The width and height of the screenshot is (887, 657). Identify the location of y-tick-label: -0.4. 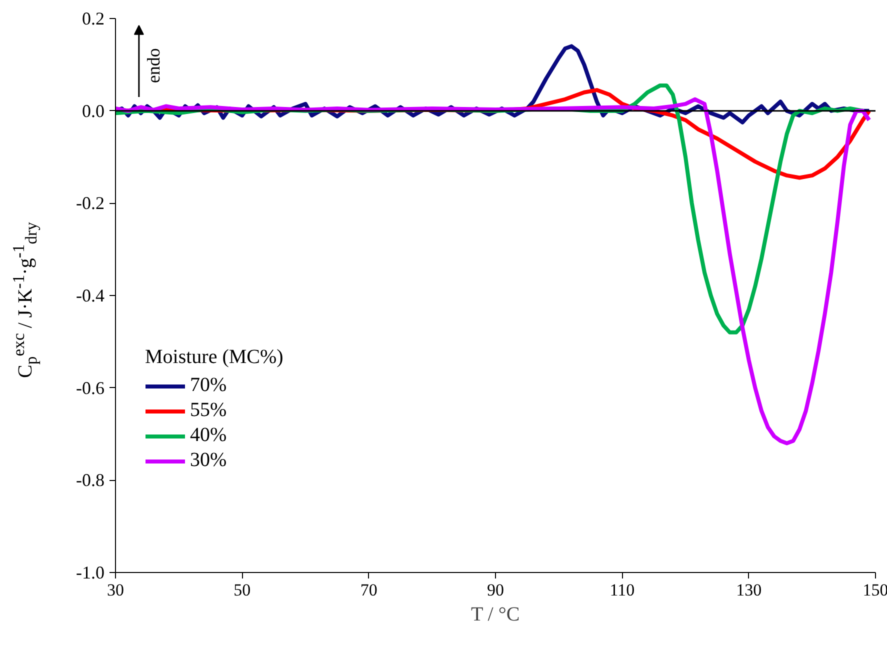
(90, 296).